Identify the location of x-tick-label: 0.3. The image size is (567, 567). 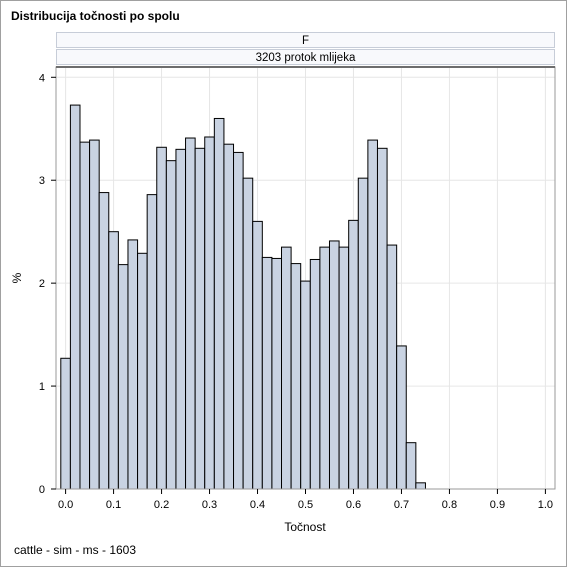
(209, 505).